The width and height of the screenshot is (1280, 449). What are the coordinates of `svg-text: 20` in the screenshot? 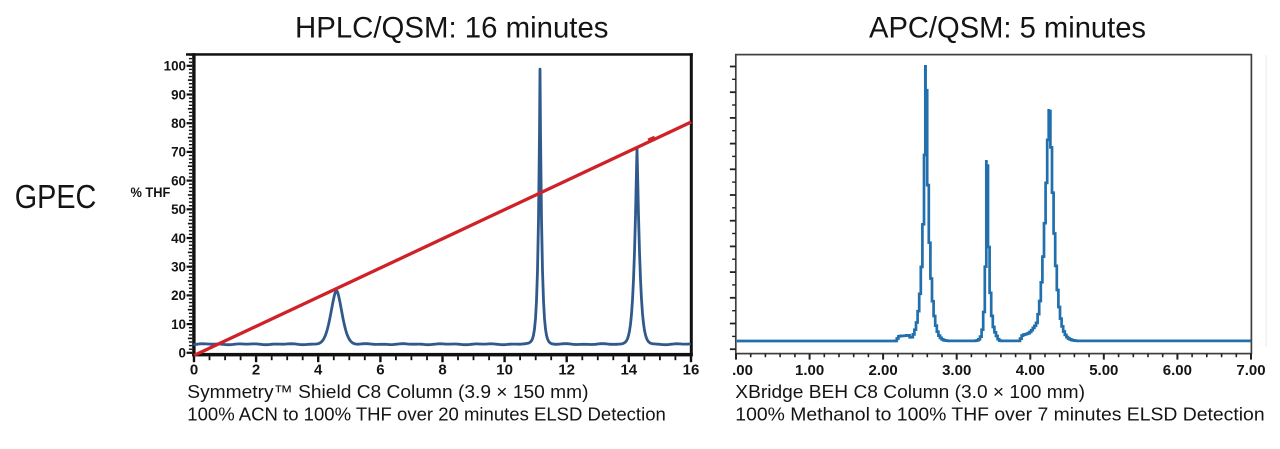 It's located at (178, 295).